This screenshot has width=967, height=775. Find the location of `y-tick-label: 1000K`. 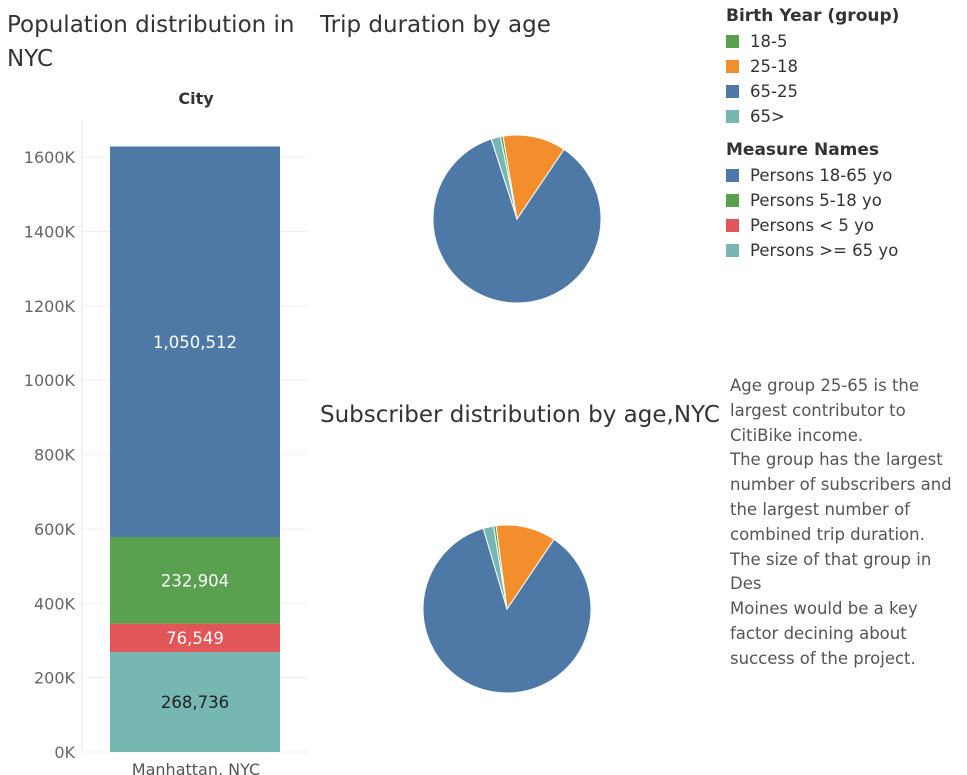

y-tick-label: 1000K is located at coordinates (50, 380).